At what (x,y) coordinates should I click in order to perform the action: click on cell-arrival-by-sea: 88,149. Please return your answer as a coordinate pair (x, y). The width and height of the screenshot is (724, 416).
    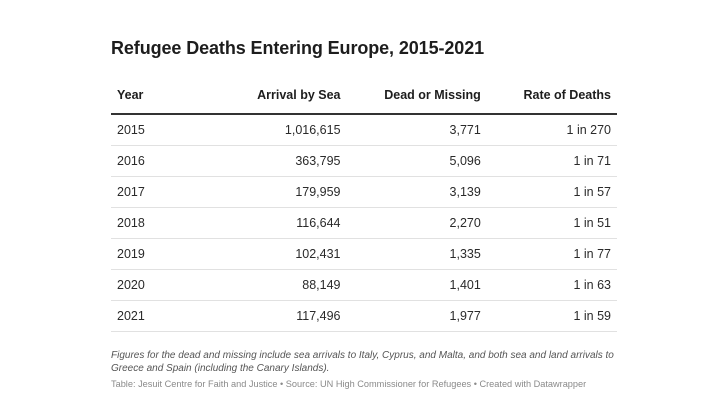
    Looking at the image, I should click on (278, 285).